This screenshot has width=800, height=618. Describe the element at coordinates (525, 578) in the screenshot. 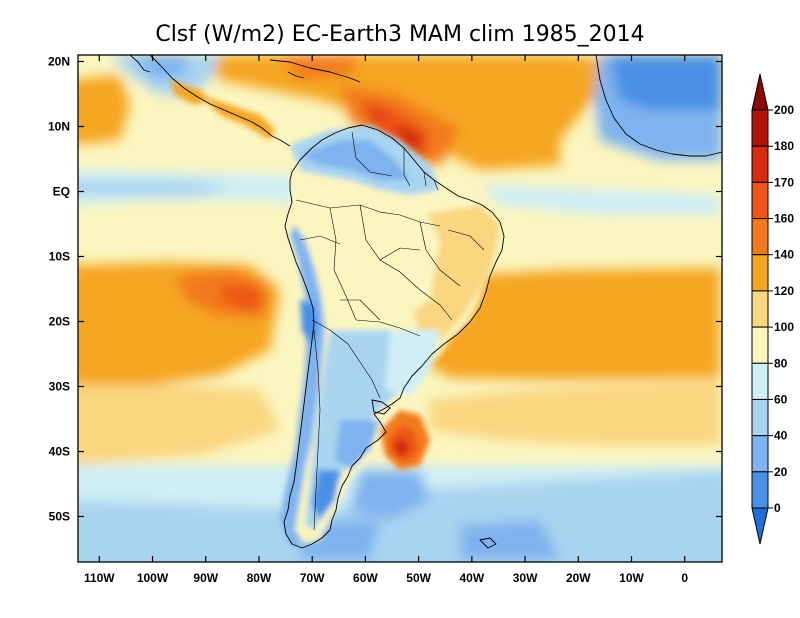

I see `lon-tick-label: 30W` at that location.